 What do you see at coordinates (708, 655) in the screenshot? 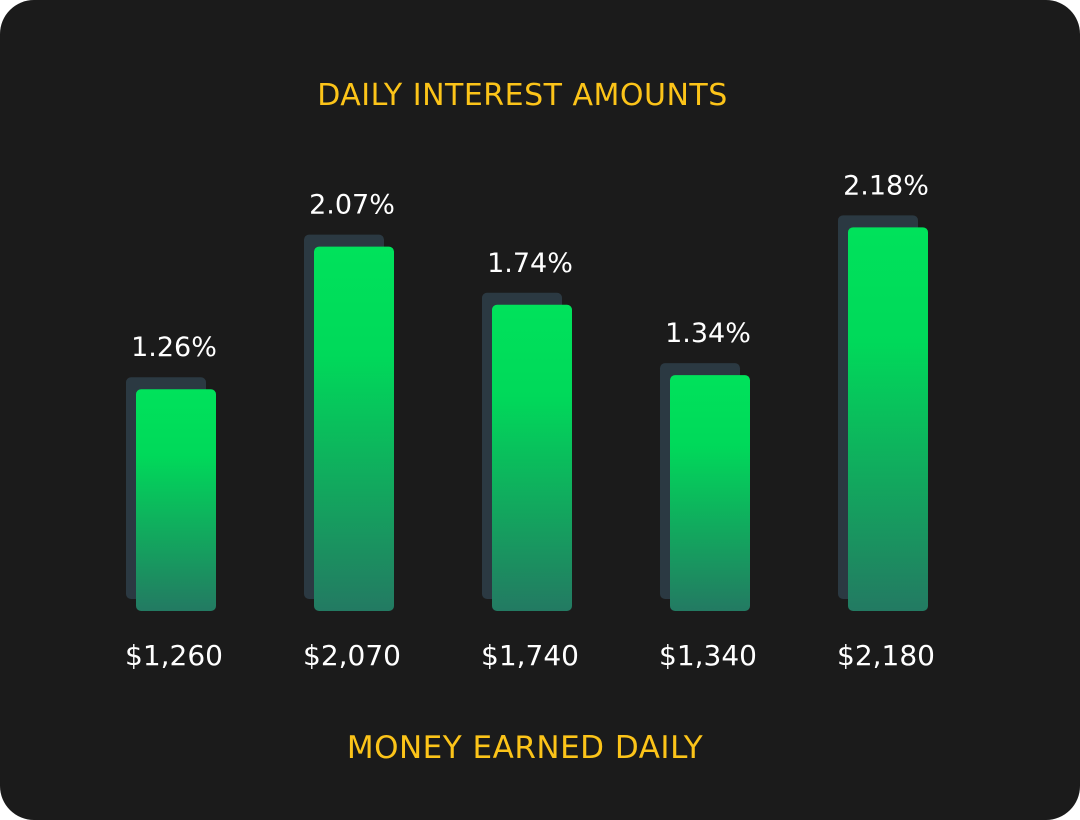
I see `category-tick-label: $1,340` at bounding box center [708, 655].